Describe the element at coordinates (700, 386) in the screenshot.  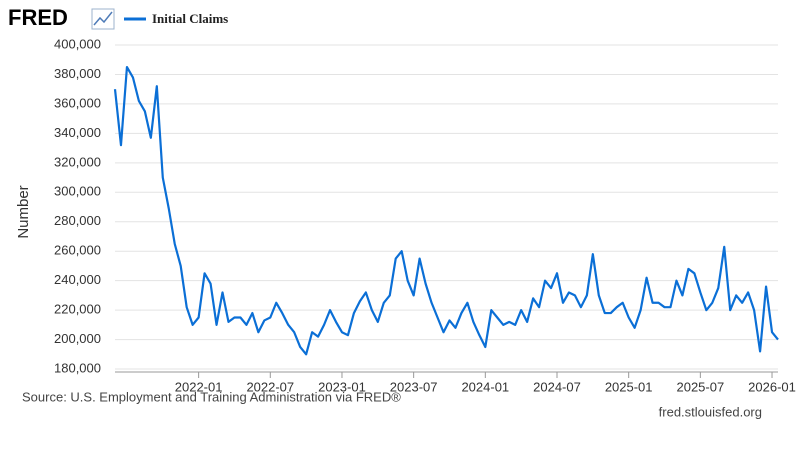
I see `x-tick-label: 2025-07` at that location.